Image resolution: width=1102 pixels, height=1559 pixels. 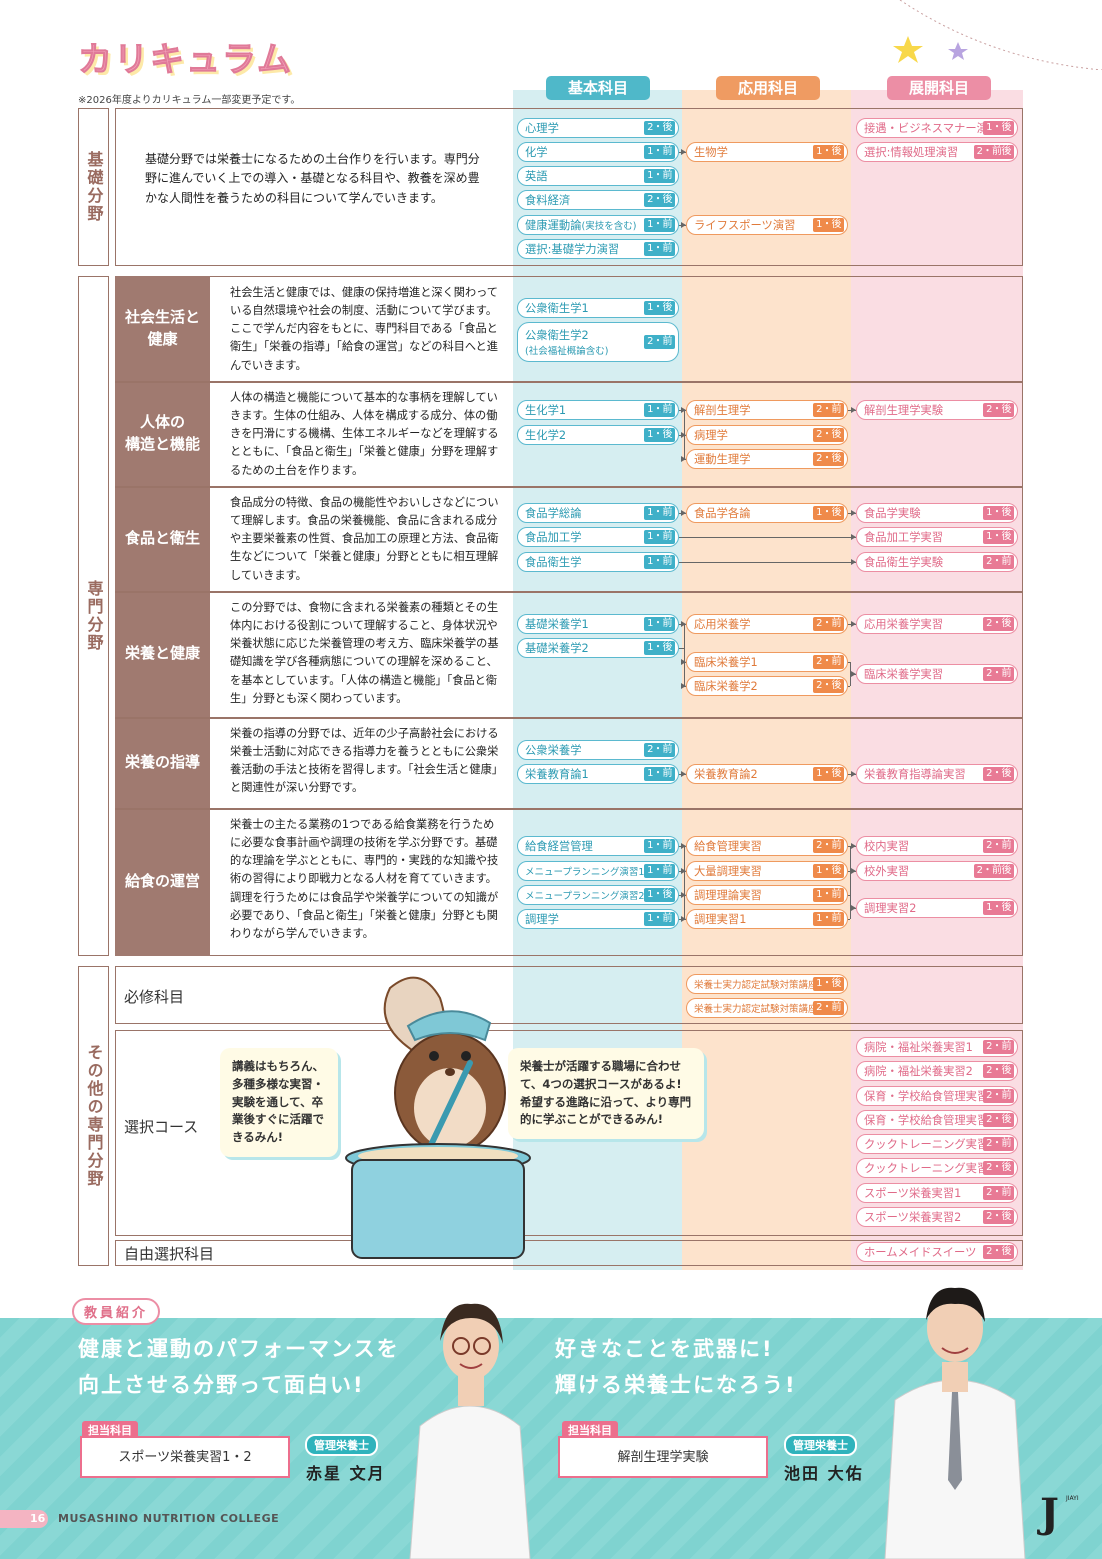 What do you see at coordinates (937, 410) in the screenshot?
I see `subject-pill: 解剖生理学実験 2・後` at bounding box center [937, 410].